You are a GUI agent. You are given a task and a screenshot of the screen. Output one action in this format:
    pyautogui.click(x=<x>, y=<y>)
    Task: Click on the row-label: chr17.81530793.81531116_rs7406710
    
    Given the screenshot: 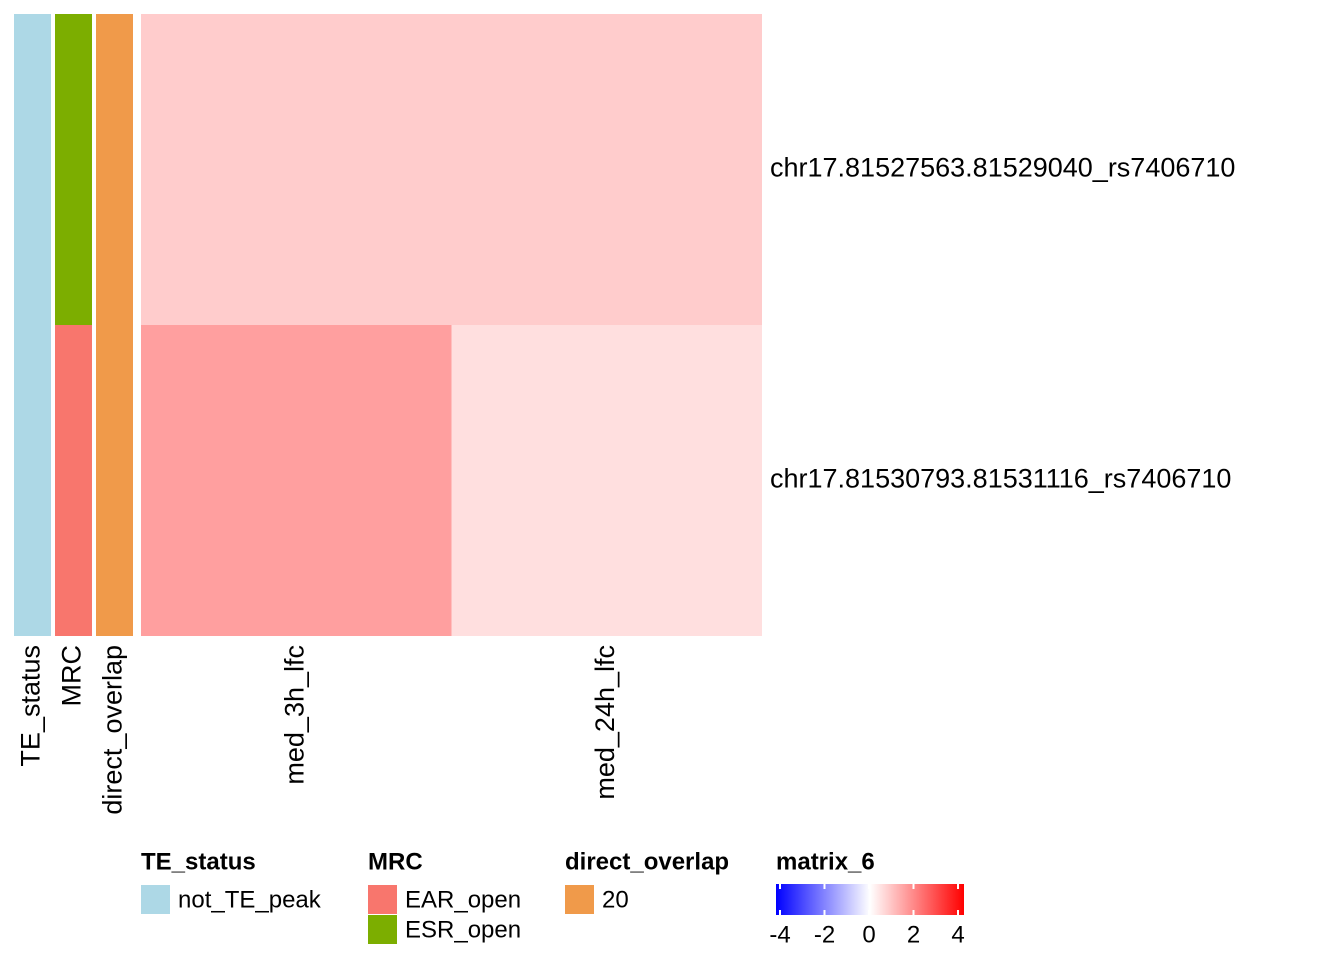 What is the action you would take?
    pyautogui.click(x=1000, y=479)
    